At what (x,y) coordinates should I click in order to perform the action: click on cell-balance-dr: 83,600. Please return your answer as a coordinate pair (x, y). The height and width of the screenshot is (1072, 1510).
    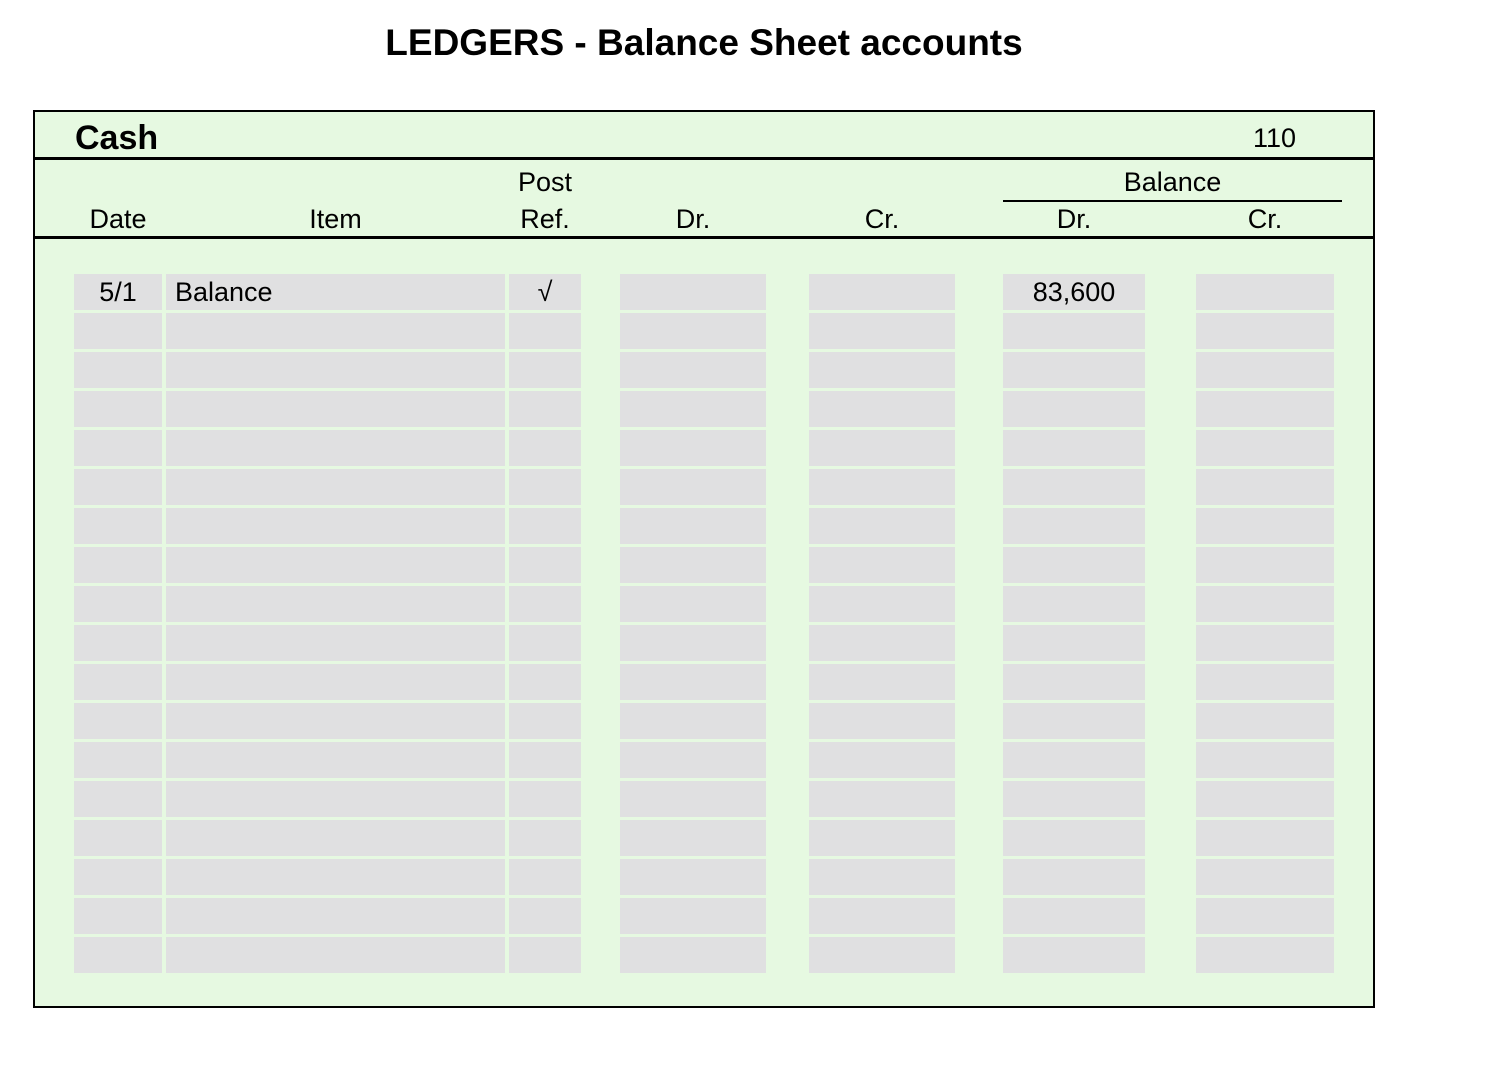
    Looking at the image, I should click on (1074, 292).